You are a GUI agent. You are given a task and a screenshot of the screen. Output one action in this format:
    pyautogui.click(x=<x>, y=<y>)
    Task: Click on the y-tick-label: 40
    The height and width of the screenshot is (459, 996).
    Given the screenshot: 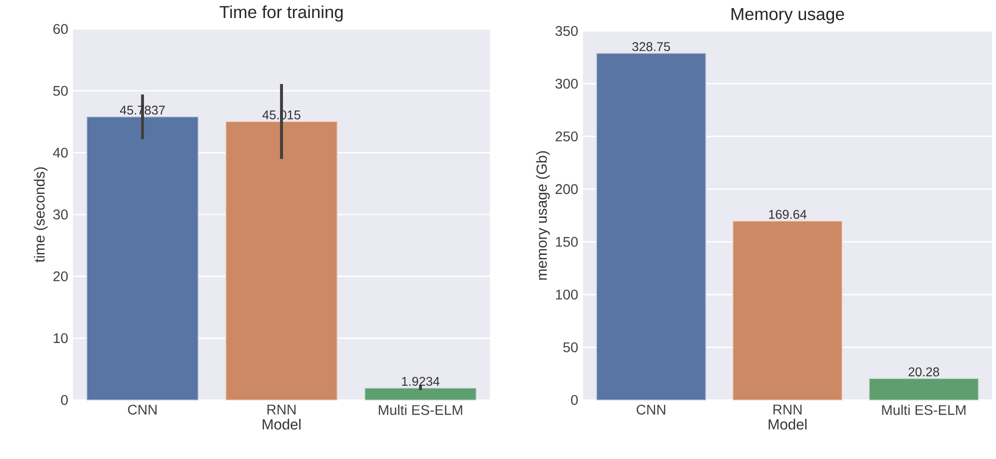 What is the action you would take?
    pyautogui.click(x=60, y=153)
    